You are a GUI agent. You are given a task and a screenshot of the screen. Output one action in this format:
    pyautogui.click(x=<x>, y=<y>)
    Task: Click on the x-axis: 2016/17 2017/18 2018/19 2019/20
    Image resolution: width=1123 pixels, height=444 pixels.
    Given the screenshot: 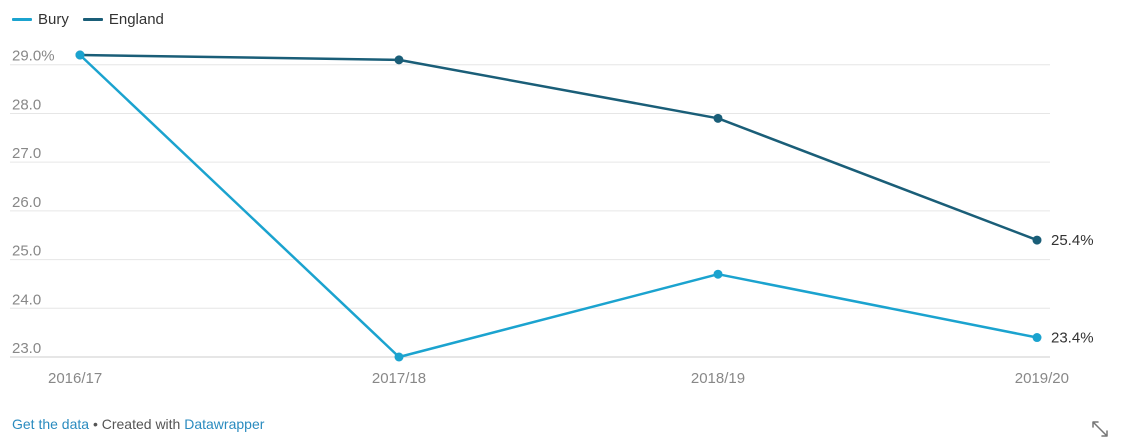 What is the action you would take?
    pyautogui.click(x=558, y=378)
    